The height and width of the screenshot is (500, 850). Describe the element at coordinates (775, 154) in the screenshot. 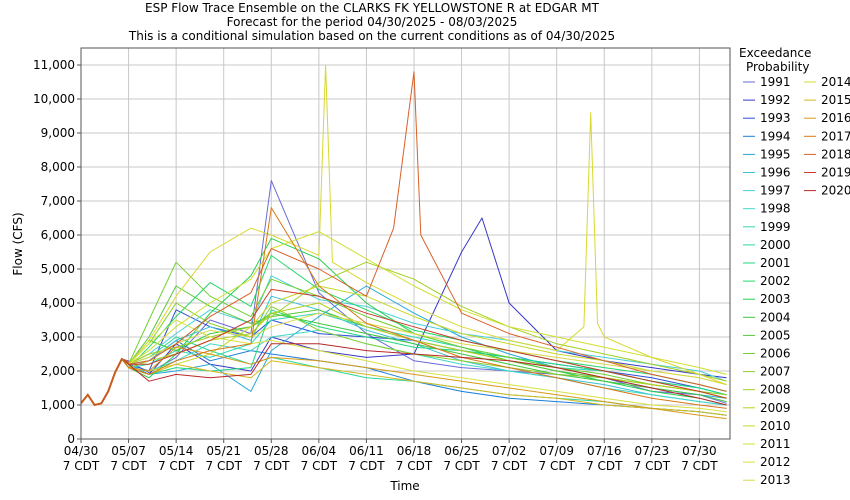

I see `legend-label-1995: 1995` at that location.